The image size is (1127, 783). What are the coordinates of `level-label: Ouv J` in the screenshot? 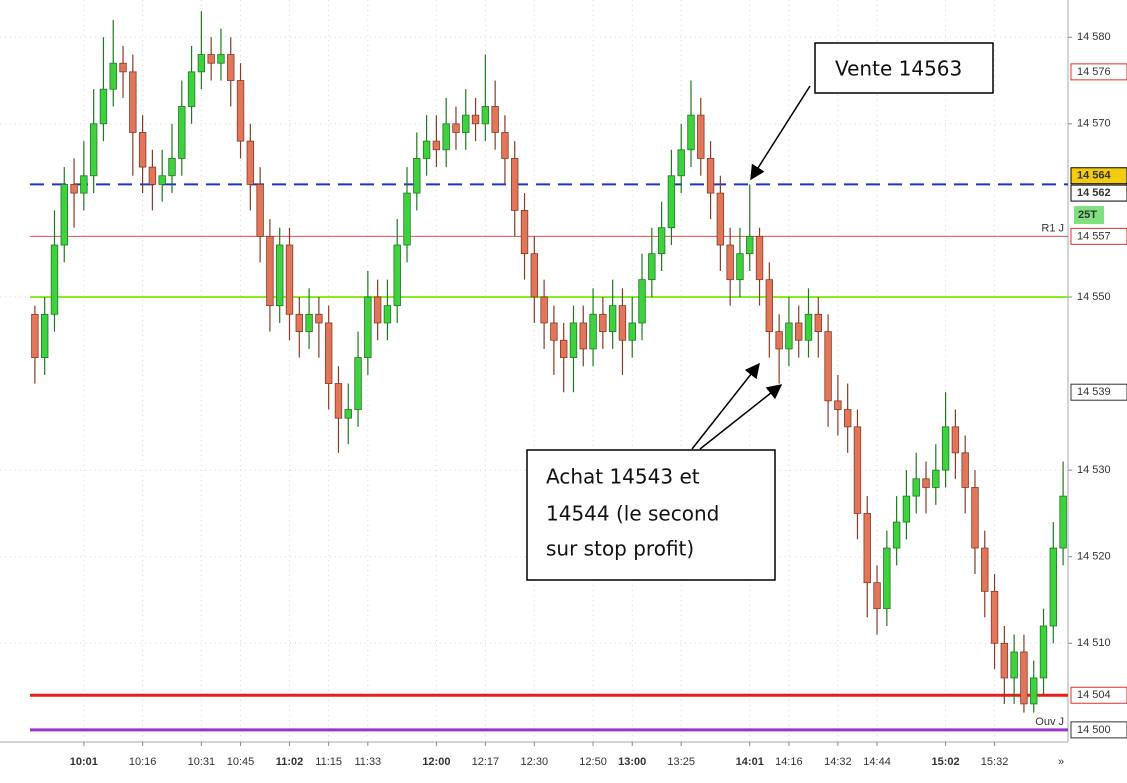 It's located at (1049, 722).